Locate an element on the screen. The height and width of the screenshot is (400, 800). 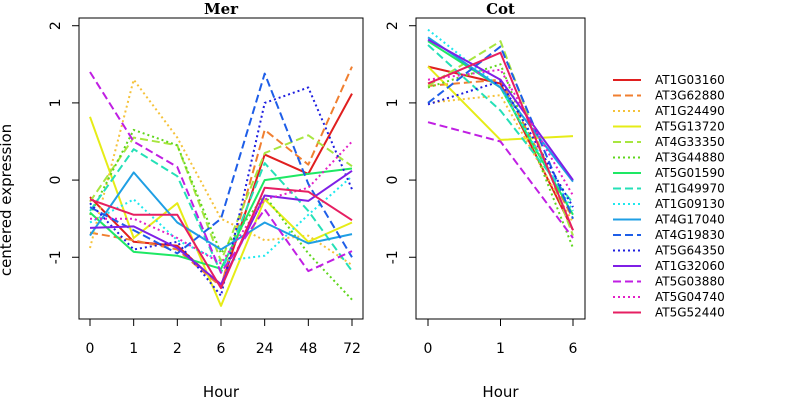
legend-label-at4g17040: AT4G17040 is located at coordinates (690, 220).